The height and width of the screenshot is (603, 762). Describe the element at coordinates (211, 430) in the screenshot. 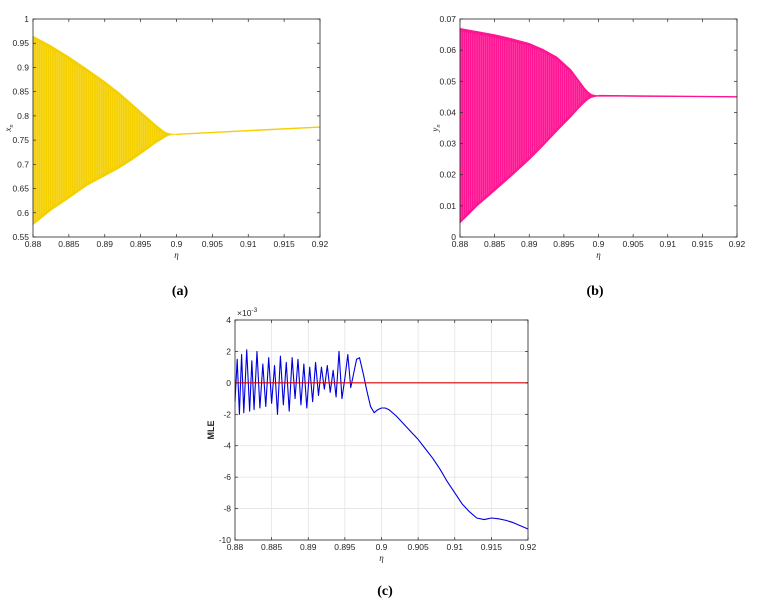

I see `y-axis-label: MLE` at that location.